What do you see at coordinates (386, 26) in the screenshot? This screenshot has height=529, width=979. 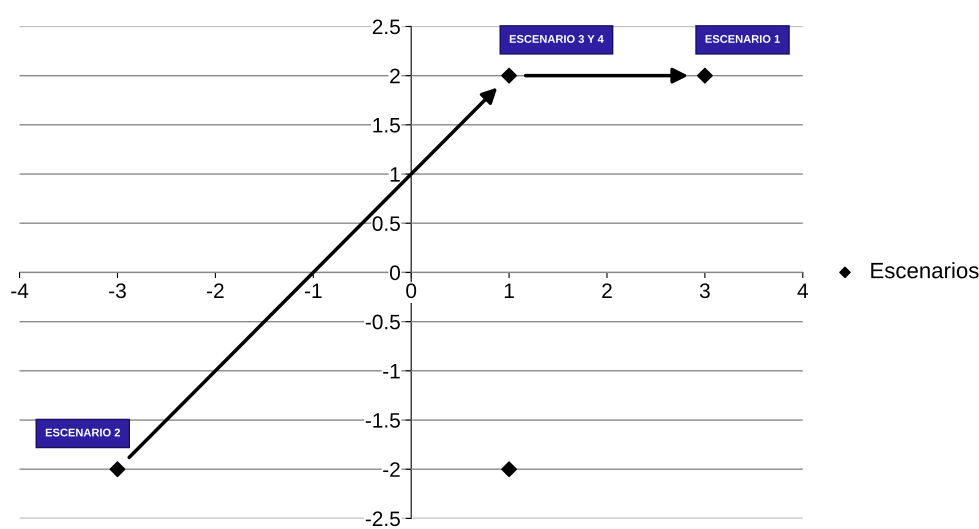 I see `y-tick-label: 2.5` at bounding box center [386, 26].